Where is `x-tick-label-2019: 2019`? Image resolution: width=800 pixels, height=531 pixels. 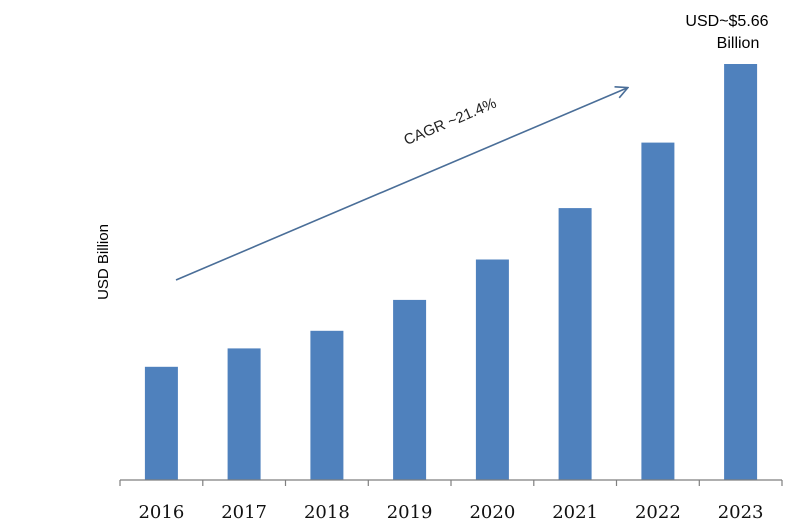
x-tick-label-2019: 2019 is located at coordinates (410, 512).